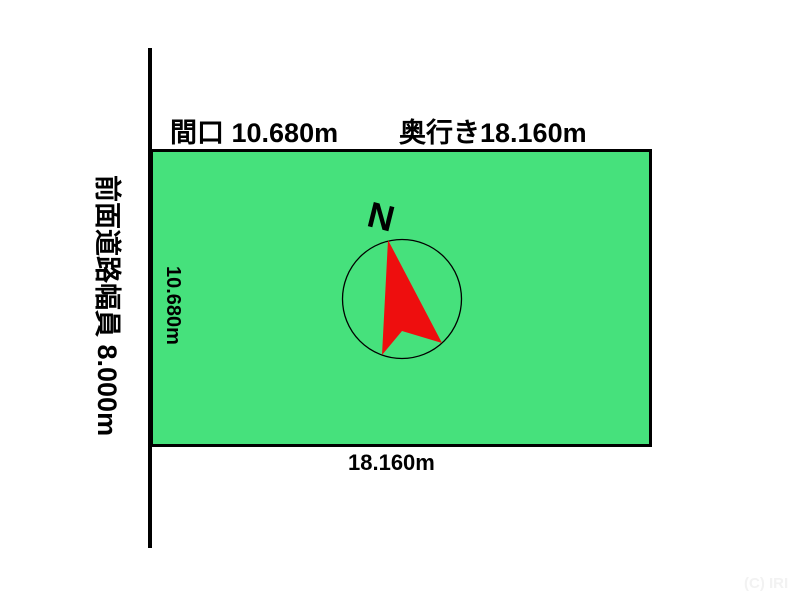 Image resolution: width=800 pixels, height=600 pixels. What do you see at coordinates (107, 306) in the screenshot?
I see `front-road-width-label: 前面道路幅員 8.000m` at bounding box center [107, 306].